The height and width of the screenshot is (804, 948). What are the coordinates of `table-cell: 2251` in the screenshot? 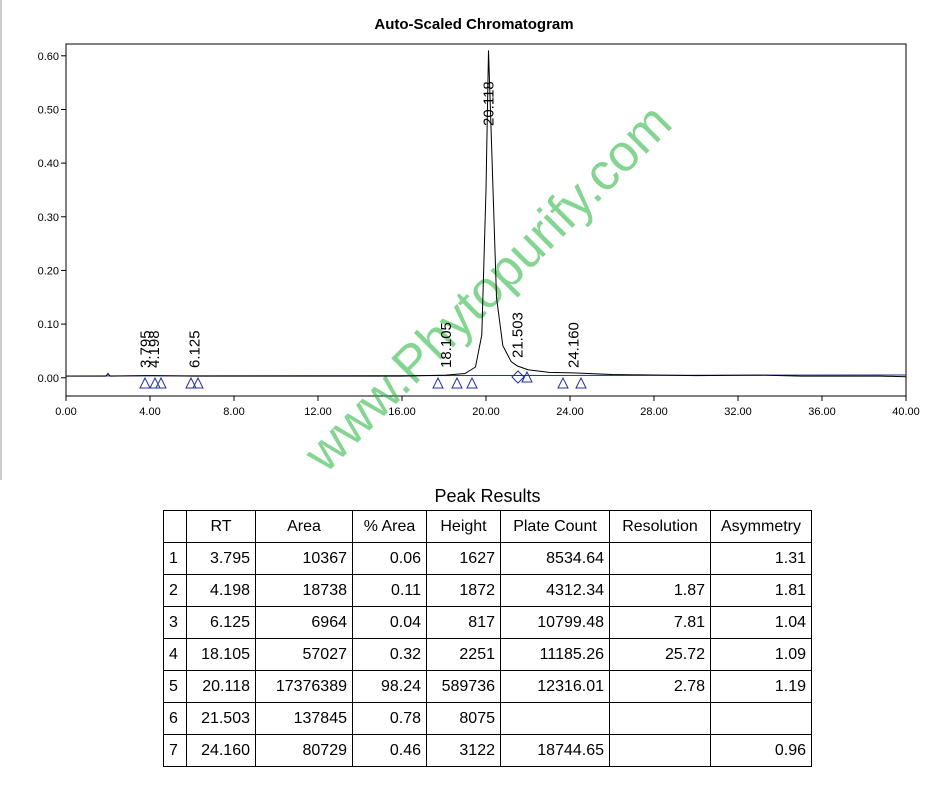 It's located at (463, 654).